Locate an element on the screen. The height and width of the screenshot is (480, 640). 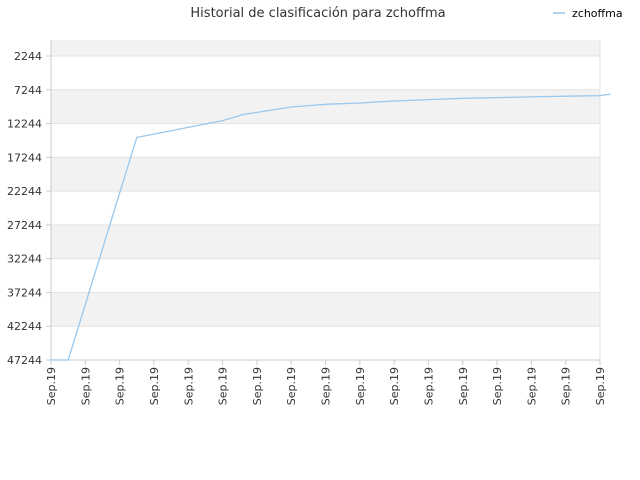
legend: zchoffma is located at coordinates (588, 13).